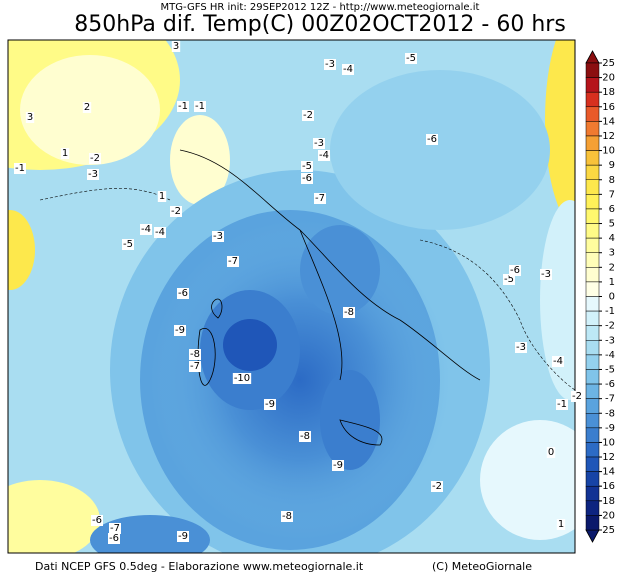  Describe the element at coordinates (607, 457) in the screenshot. I see `colorbar-label: -12` at that location.